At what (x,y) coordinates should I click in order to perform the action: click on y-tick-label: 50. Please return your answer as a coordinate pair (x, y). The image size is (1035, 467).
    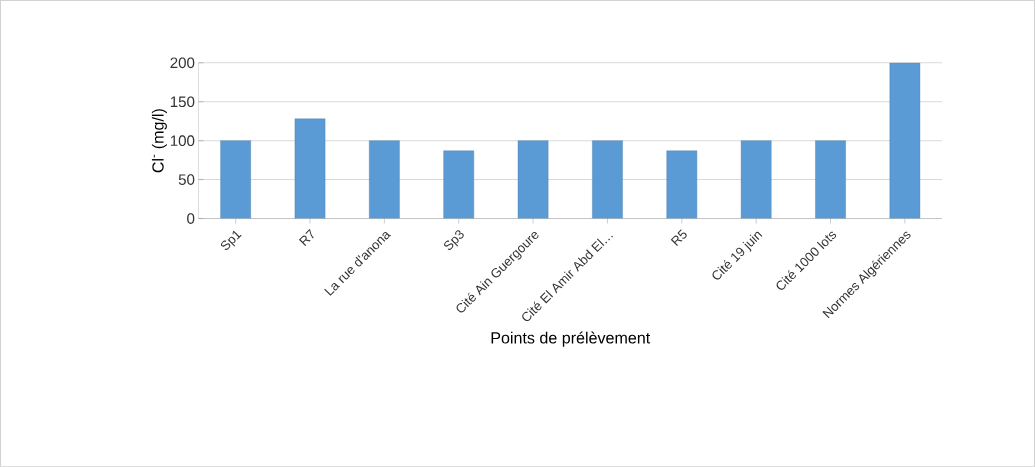
    Looking at the image, I should click on (186, 179).